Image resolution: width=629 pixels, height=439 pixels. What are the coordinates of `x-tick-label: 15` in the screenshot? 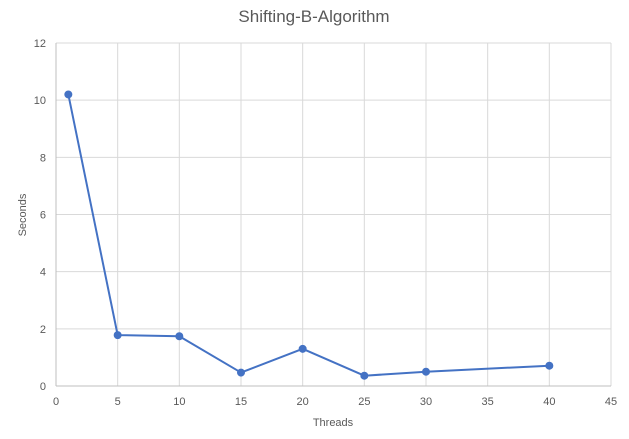 It's located at (241, 402).